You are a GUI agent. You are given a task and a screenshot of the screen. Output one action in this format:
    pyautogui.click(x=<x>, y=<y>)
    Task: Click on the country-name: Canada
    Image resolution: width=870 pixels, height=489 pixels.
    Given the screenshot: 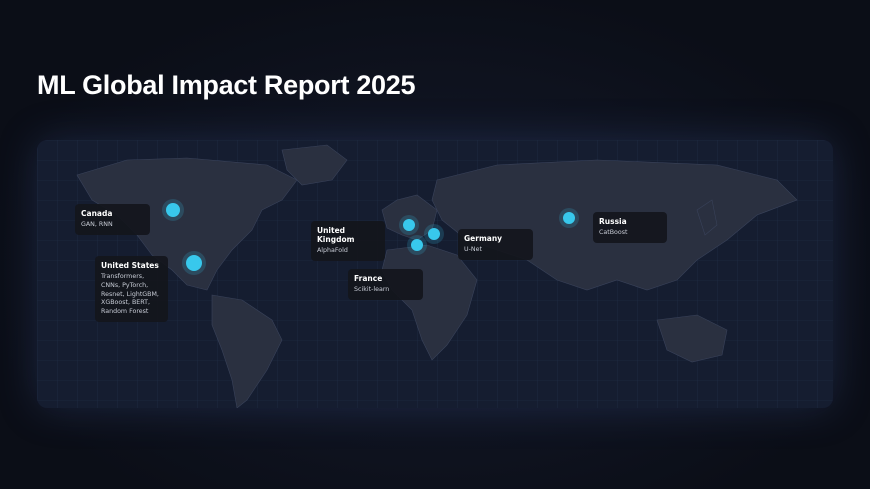 What is the action you would take?
    pyautogui.click(x=97, y=213)
    